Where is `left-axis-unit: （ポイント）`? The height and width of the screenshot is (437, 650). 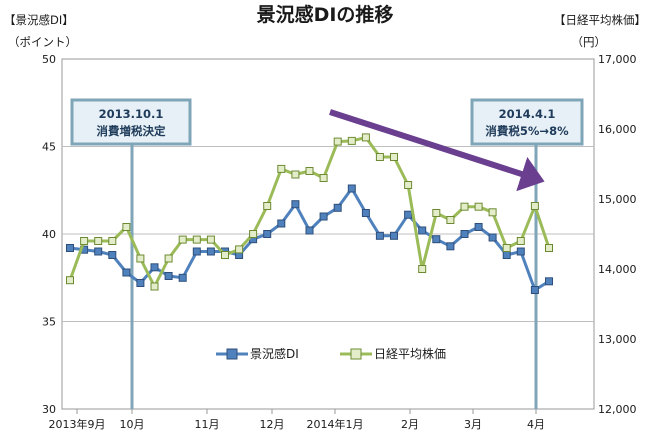 left-axis-unit: （ポイント） is located at coordinates (42, 42).